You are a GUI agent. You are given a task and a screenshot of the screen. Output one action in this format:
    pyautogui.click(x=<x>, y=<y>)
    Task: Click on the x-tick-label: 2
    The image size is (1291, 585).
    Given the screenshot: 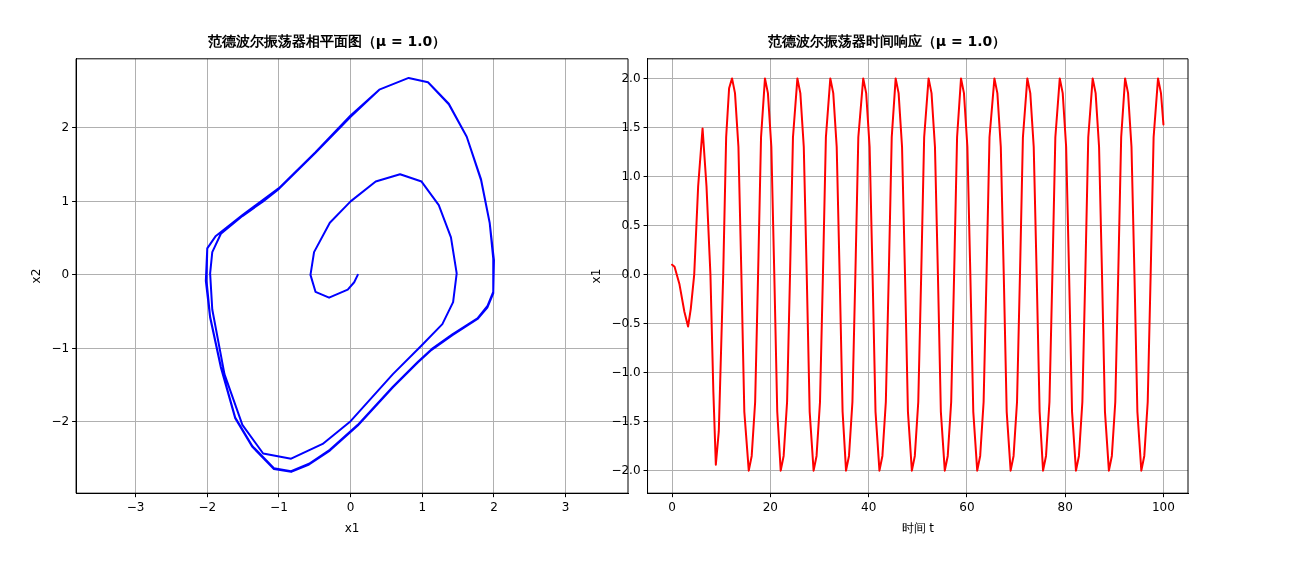 What is the action you would take?
    pyautogui.click(x=494, y=506)
    